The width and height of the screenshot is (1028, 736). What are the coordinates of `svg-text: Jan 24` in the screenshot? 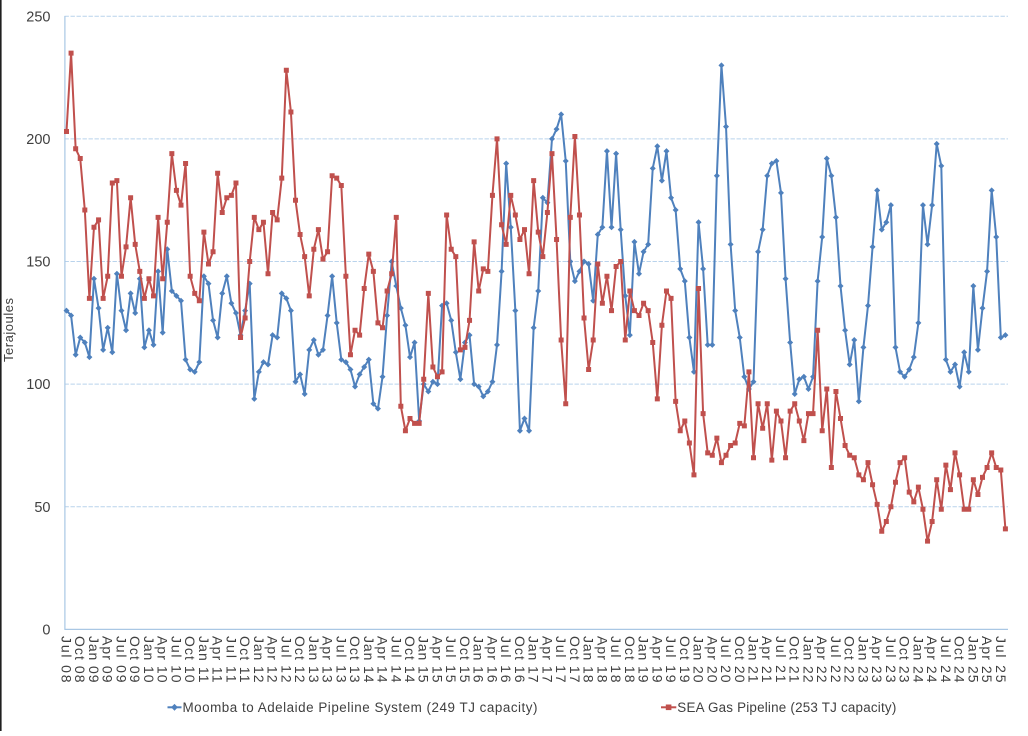 It's located at (918, 659).